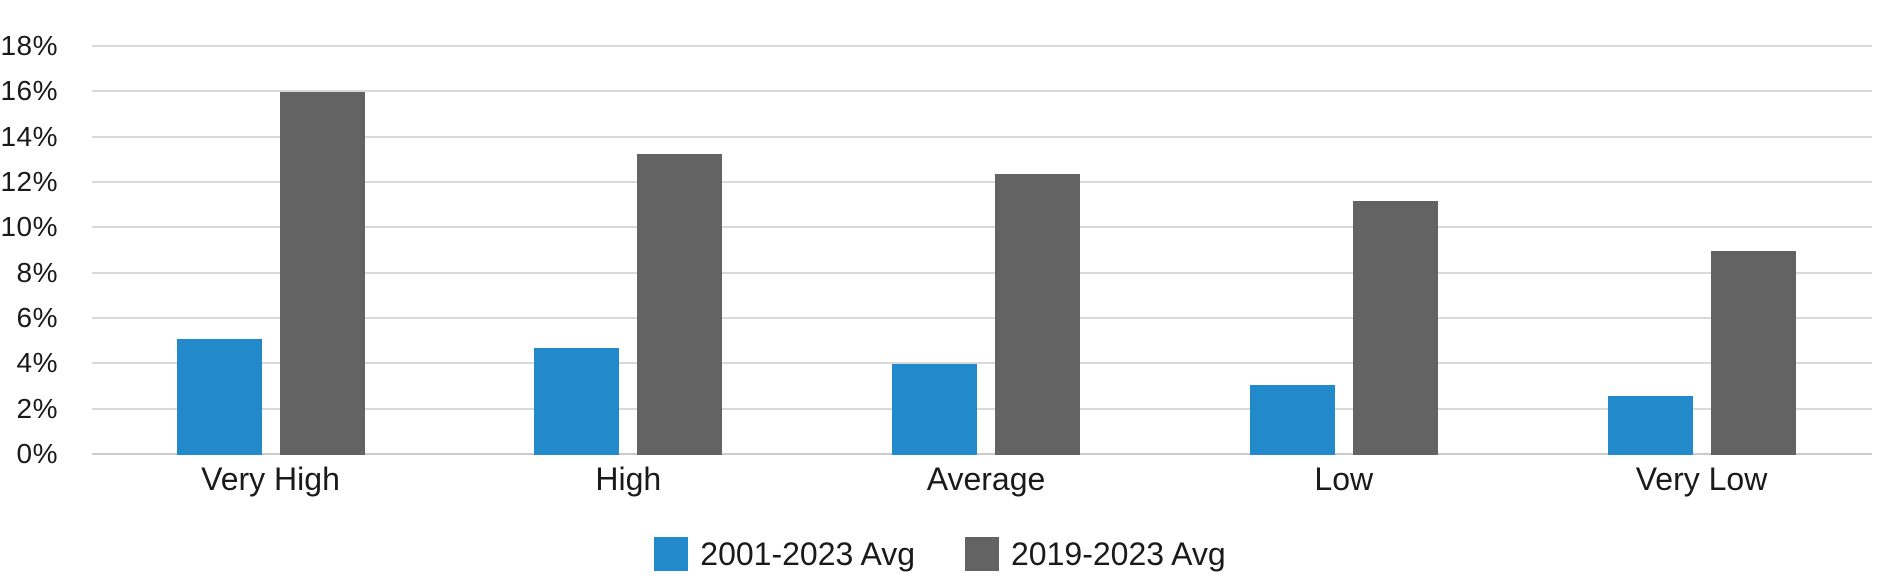  Describe the element at coordinates (270, 479) in the screenshot. I see `category-label: Very High` at that location.